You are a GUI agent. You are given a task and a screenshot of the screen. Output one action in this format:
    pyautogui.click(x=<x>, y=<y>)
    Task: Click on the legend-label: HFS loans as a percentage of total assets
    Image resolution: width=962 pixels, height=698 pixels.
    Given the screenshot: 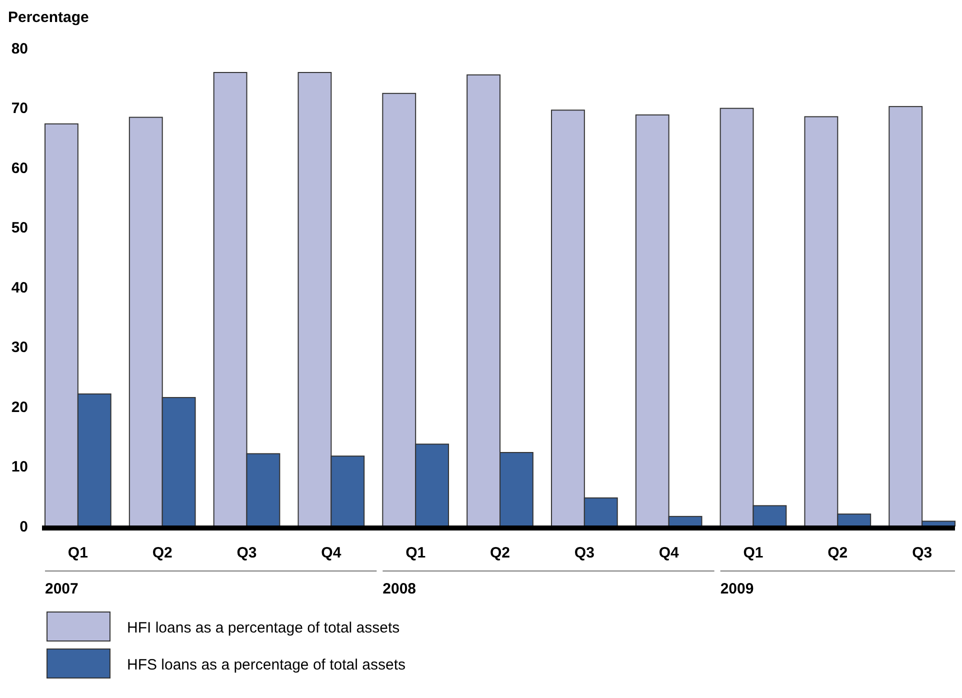 What is the action you would take?
    pyautogui.click(x=266, y=665)
    